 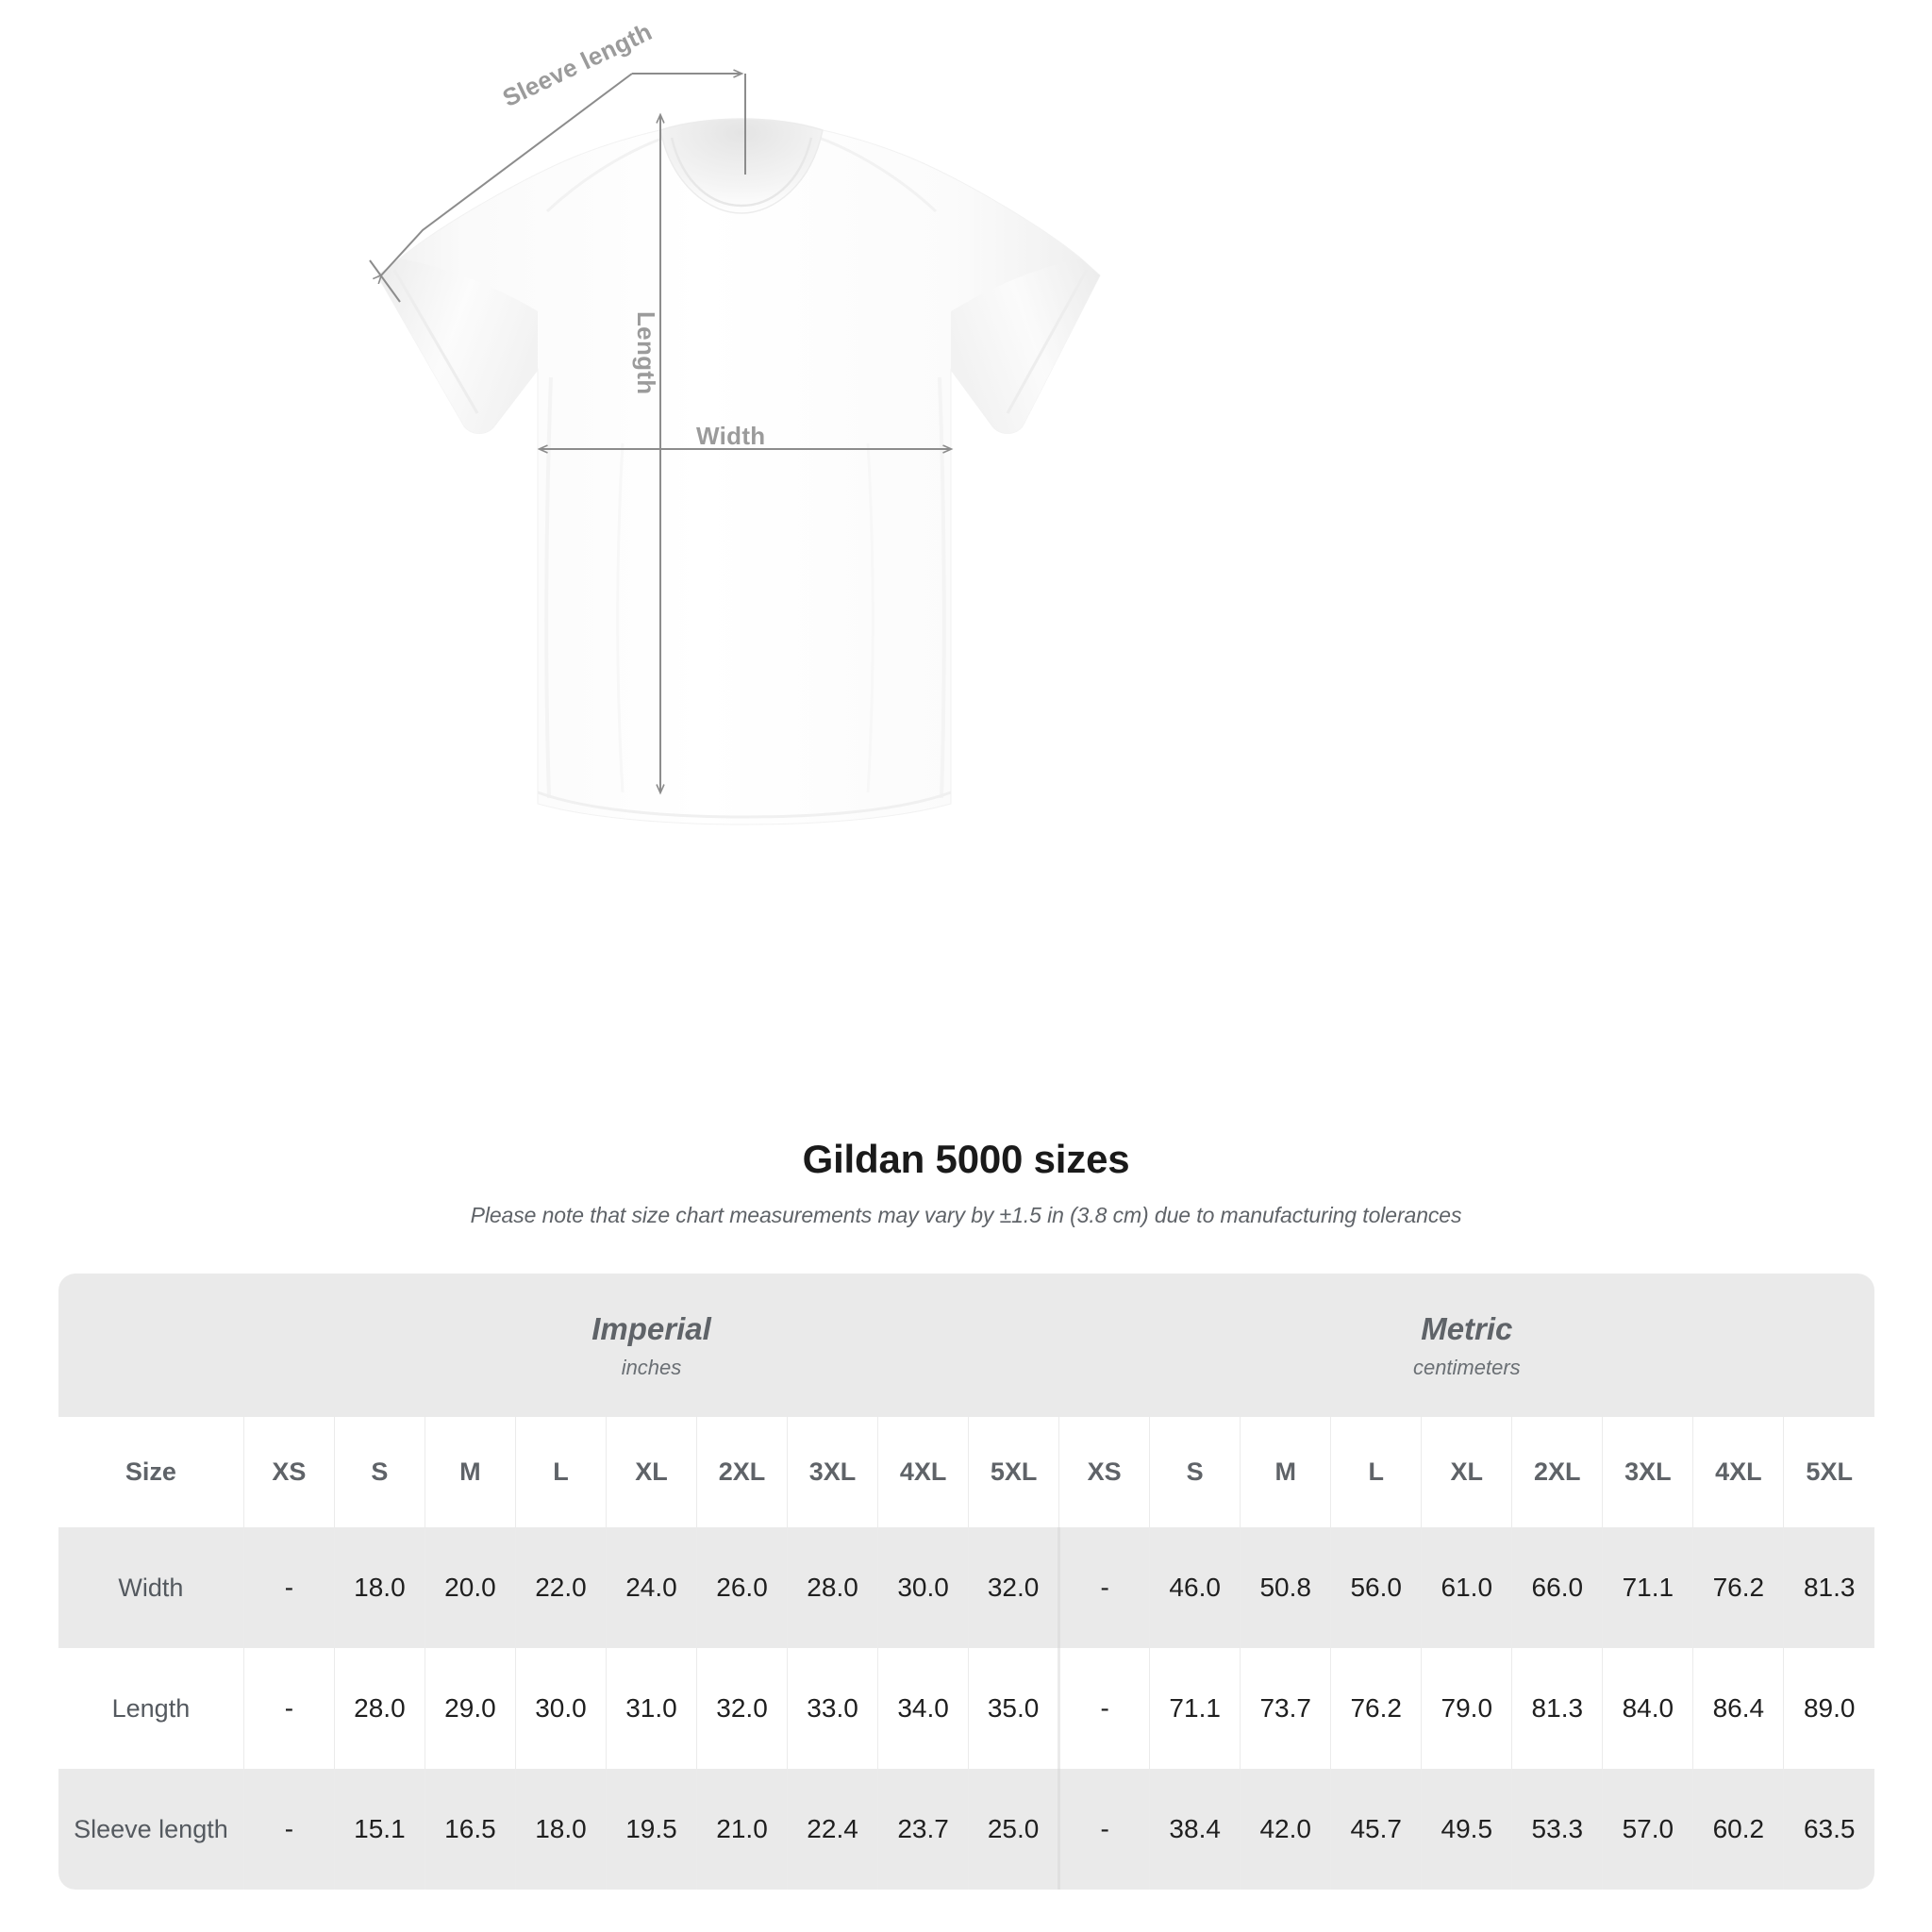 I want to click on size-header-imperial-m: M, so click(x=470, y=1472).